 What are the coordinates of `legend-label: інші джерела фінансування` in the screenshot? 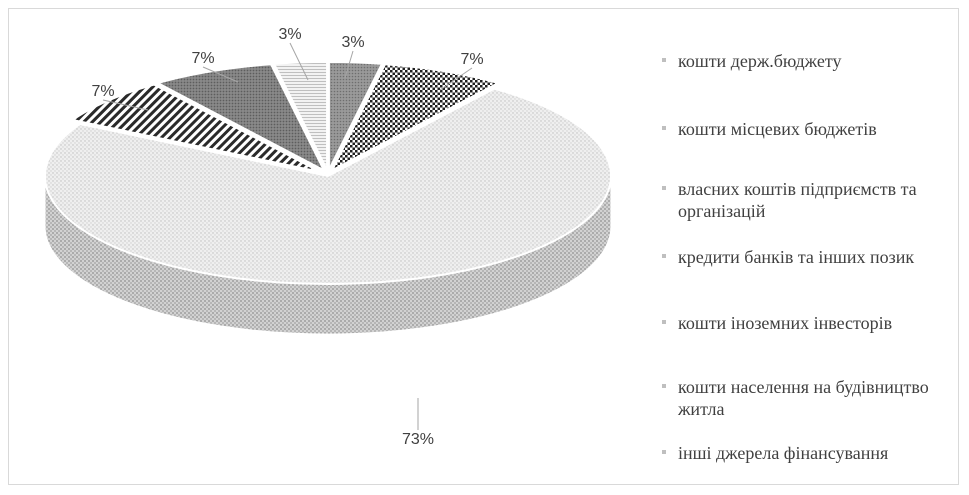 It's located at (783, 453).